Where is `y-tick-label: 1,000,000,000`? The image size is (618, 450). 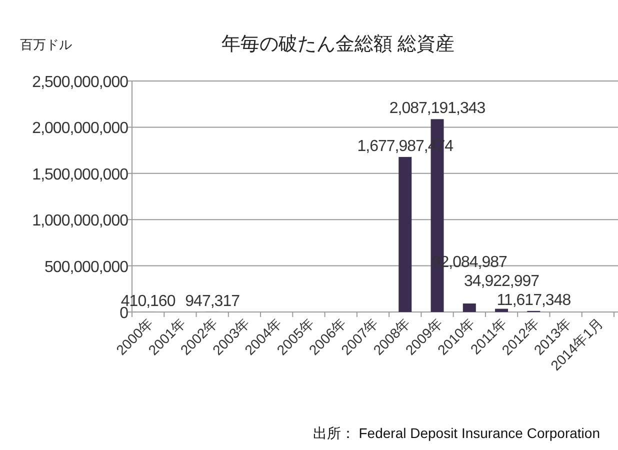 y-tick-label: 1,000,000,000 is located at coordinates (80, 221).